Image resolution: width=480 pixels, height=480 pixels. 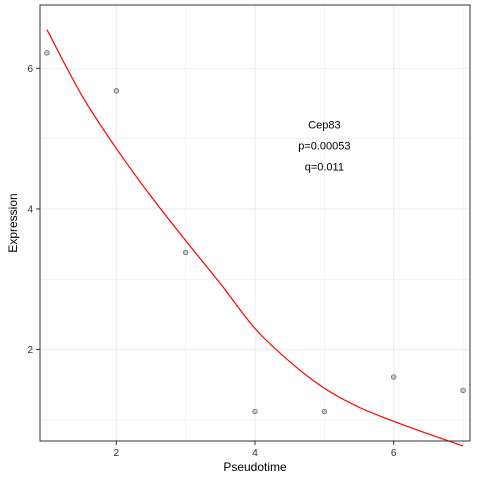 I want to click on y-tick-label: 6, so click(x=30, y=69).